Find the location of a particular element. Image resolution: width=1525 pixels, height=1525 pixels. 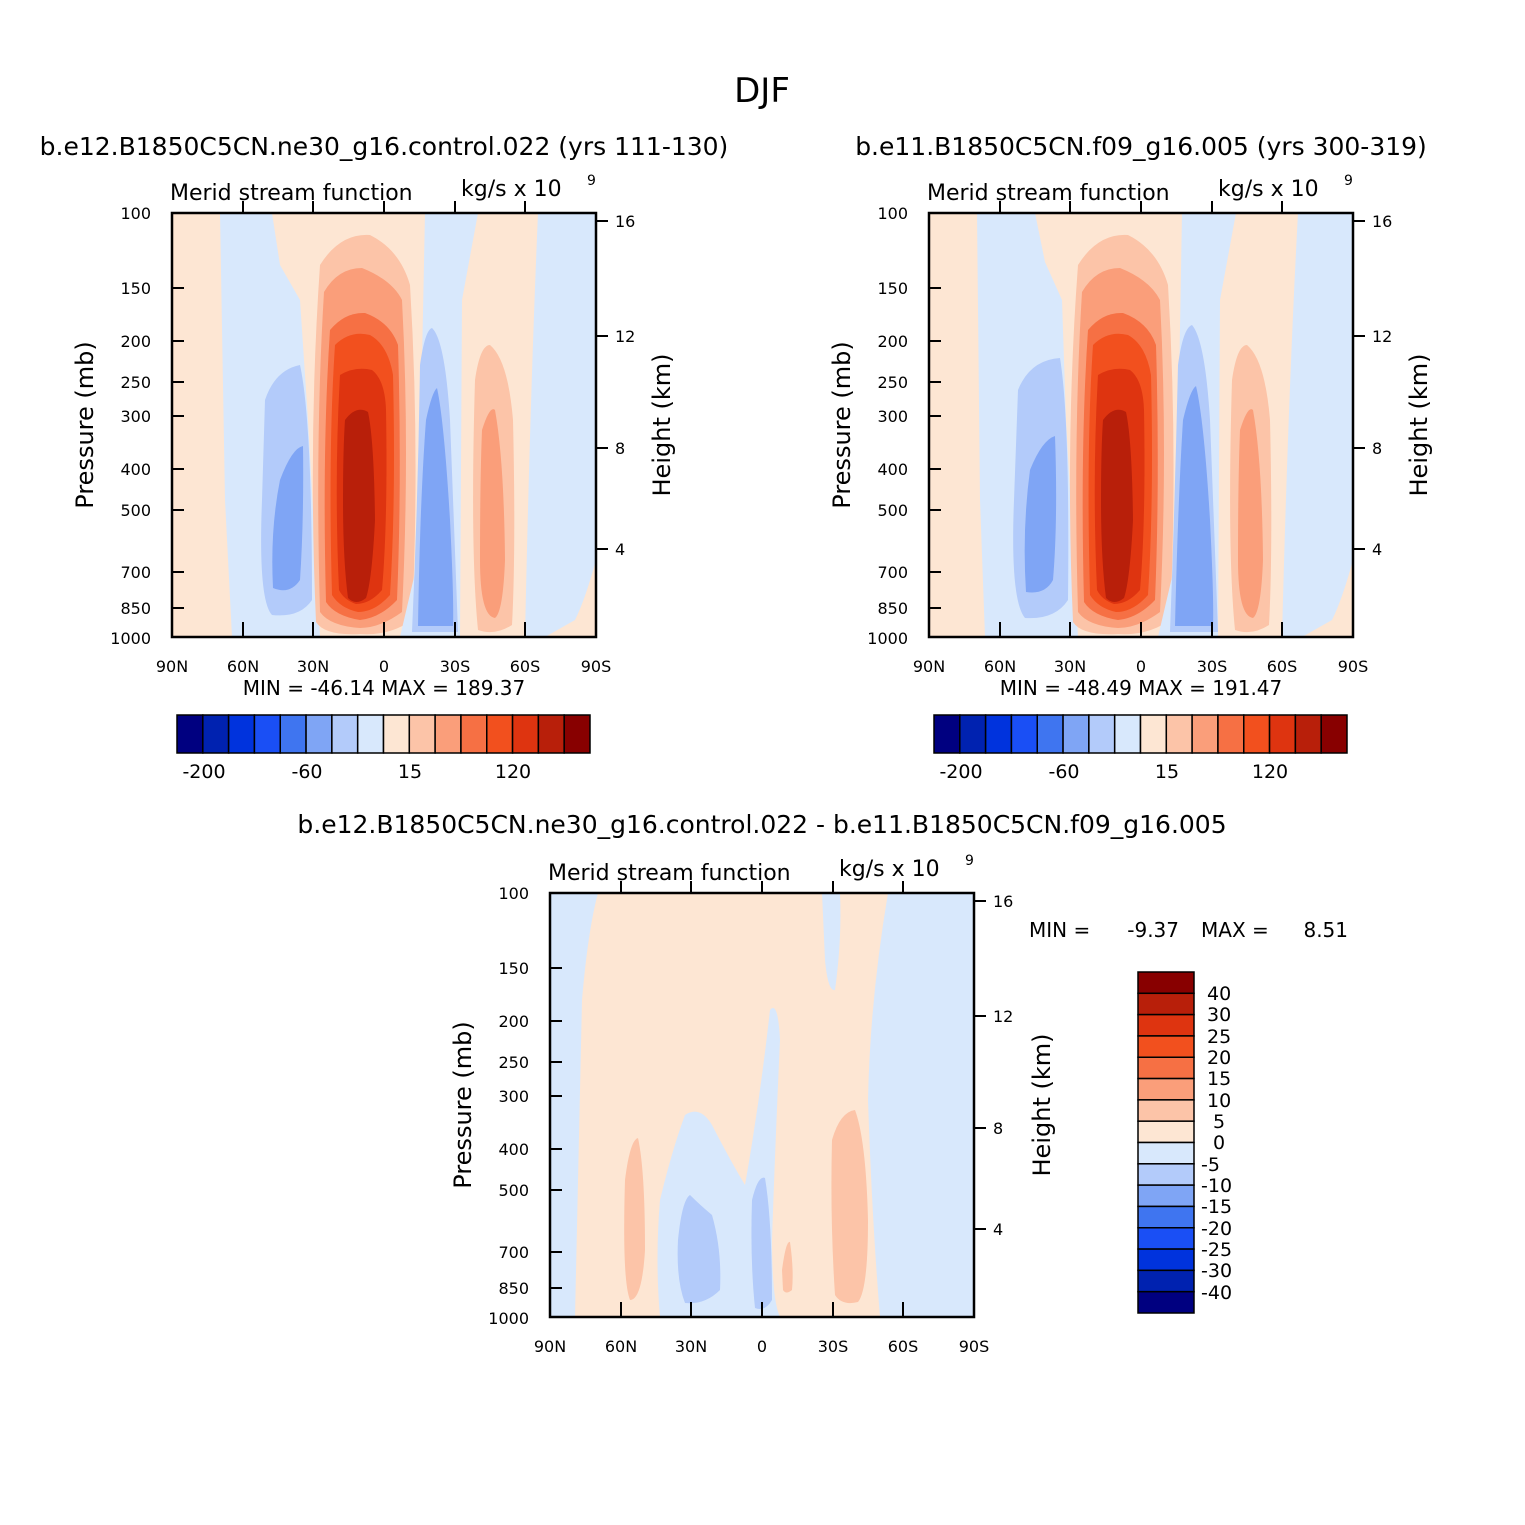

contour-neg-south-inner is located at coordinates (436, 507).